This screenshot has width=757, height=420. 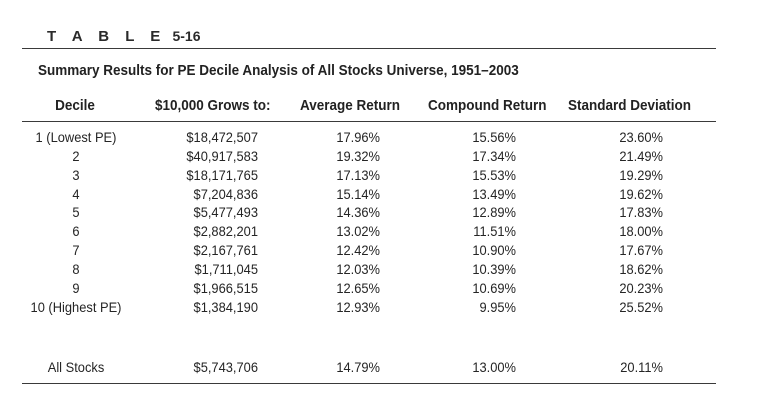 I want to click on grows-to-cell: $5,477,493, so click(x=225, y=212).